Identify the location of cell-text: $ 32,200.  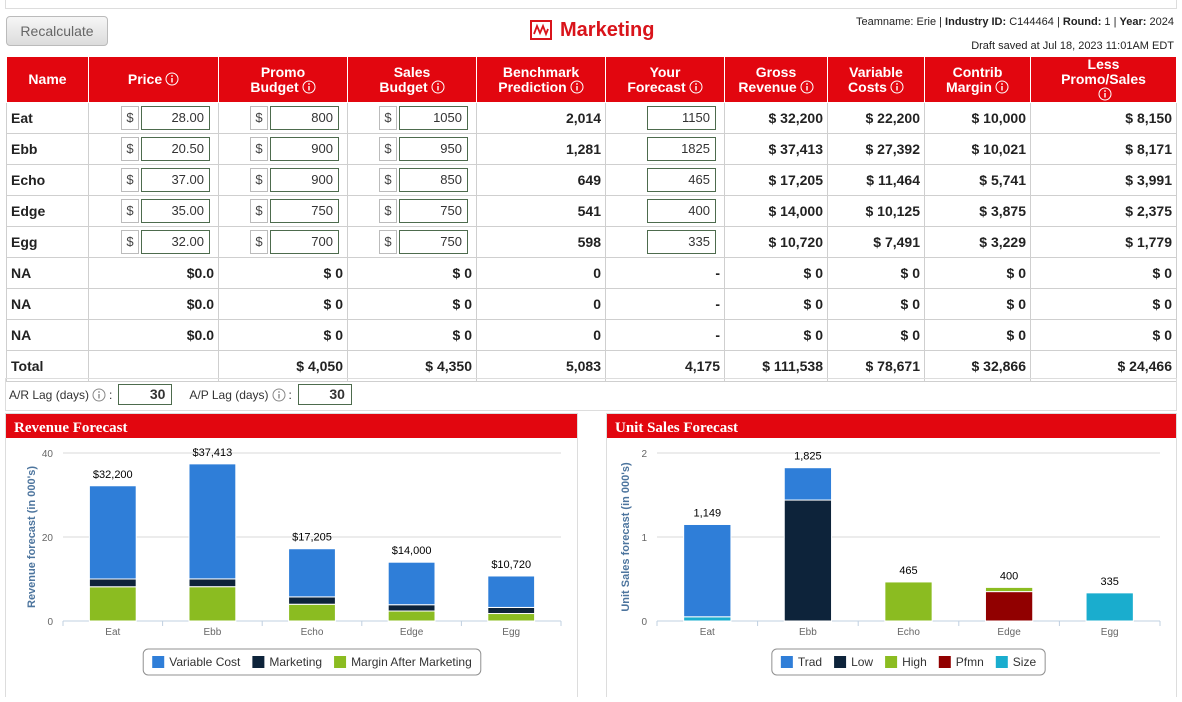
(796, 118).